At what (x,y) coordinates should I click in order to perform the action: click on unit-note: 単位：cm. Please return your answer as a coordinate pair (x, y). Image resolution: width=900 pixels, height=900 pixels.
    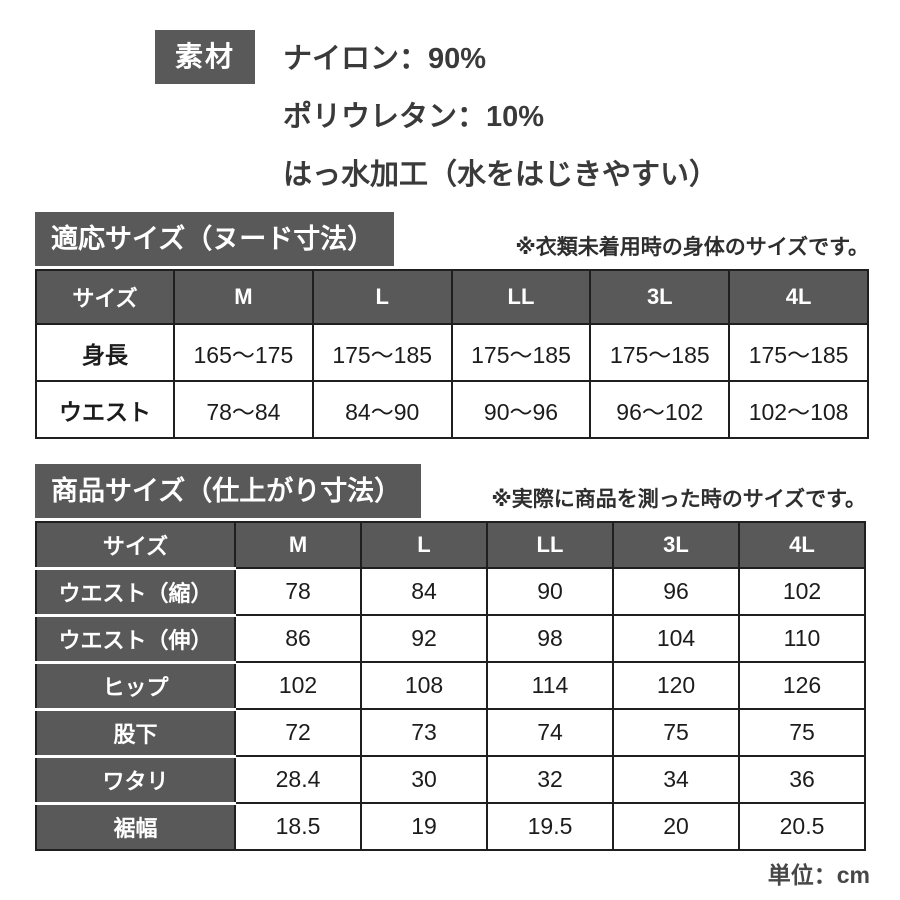
    Looking at the image, I should click on (818, 875).